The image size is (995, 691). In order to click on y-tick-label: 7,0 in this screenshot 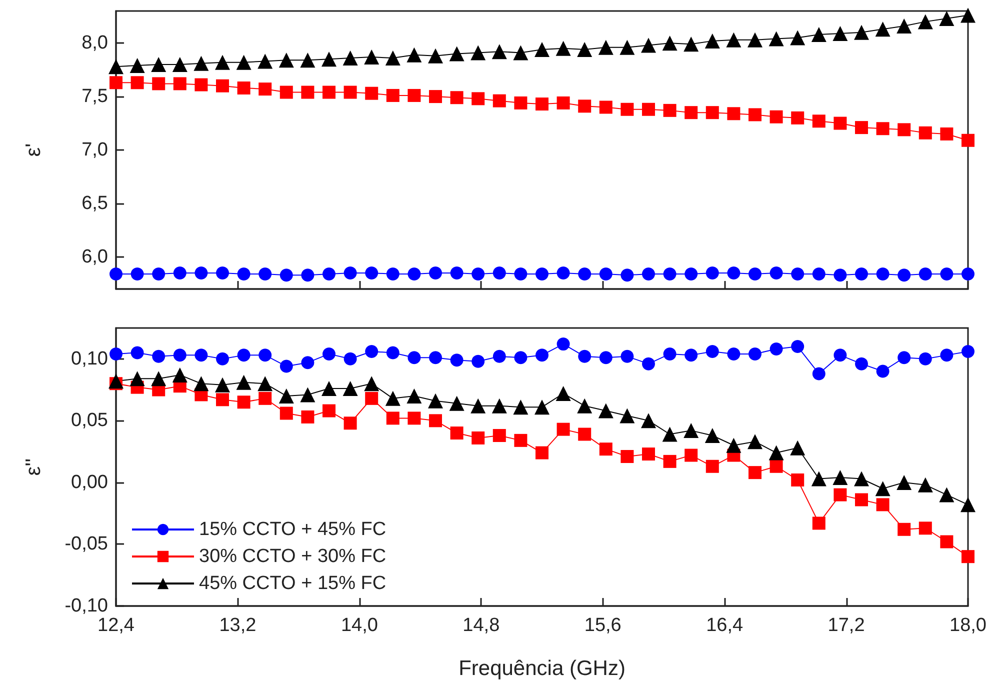, I will do `click(95, 150)`.